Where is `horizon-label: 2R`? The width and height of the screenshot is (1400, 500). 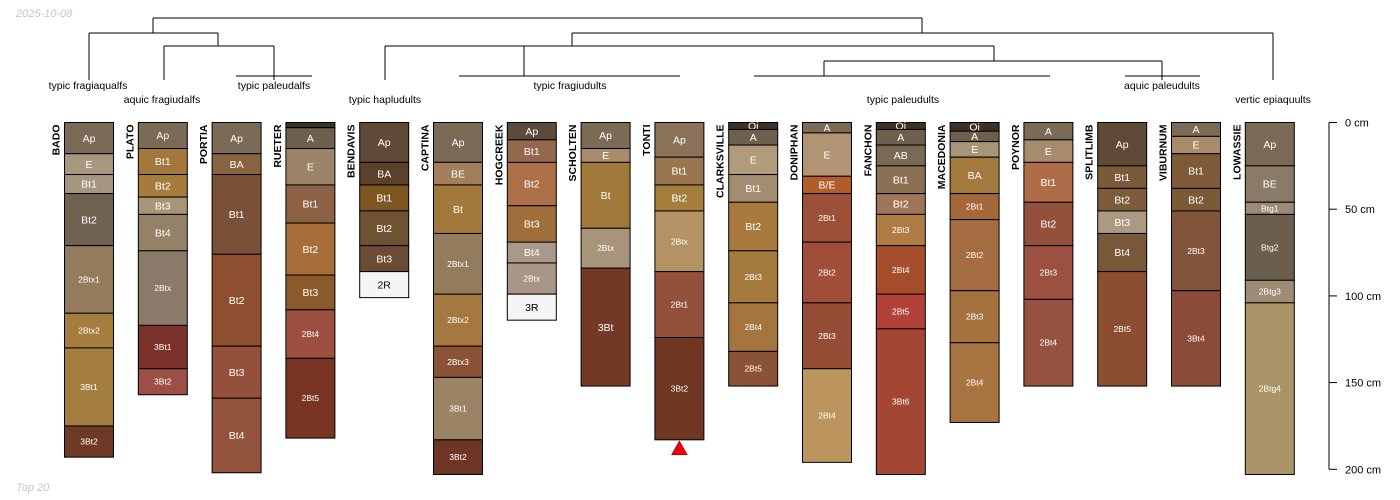
horizon-label: 2R is located at coordinates (384, 285).